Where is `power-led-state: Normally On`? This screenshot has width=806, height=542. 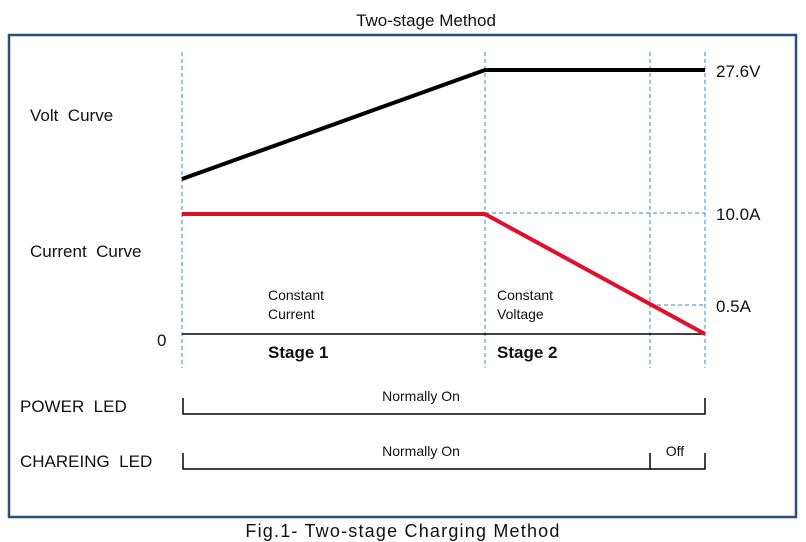 power-led-state: Normally On is located at coordinates (421, 396).